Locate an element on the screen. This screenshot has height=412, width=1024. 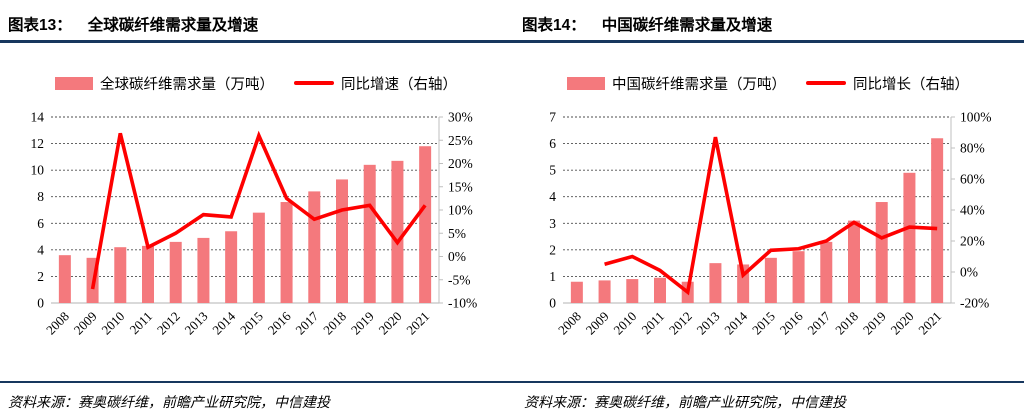
chart14-title: 图表14： 中国碳纤维需求量及增速 is located at coordinates (768, 20).